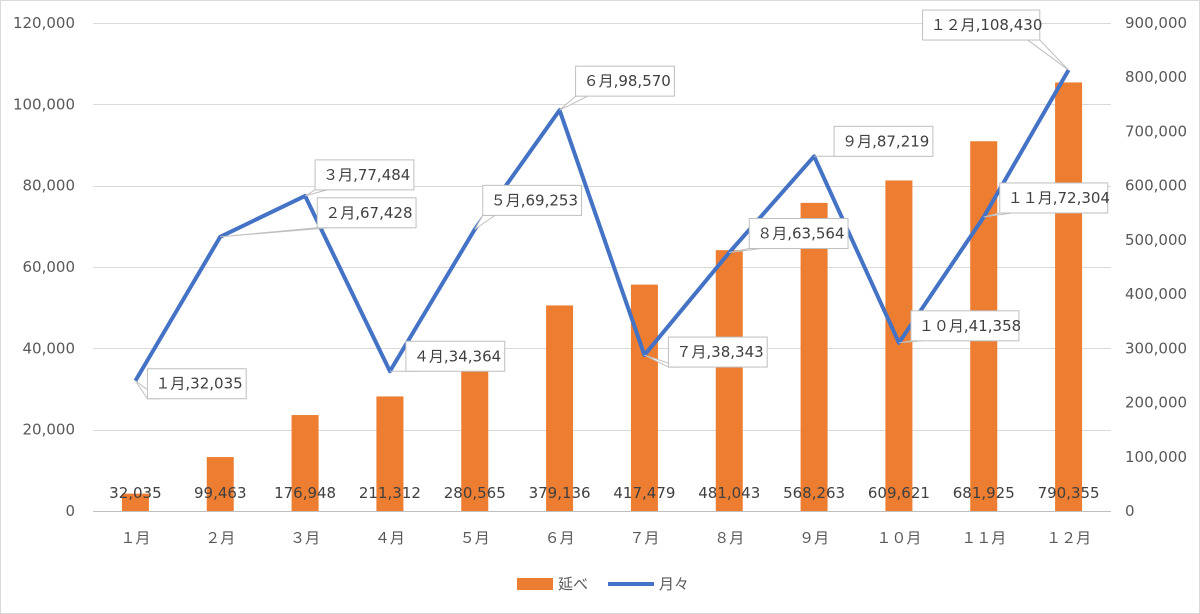  What do you see at coordinates (984, 493) in the screenshot?
I see `bar-data-label: 681,925` at bounding box center [984, 493].